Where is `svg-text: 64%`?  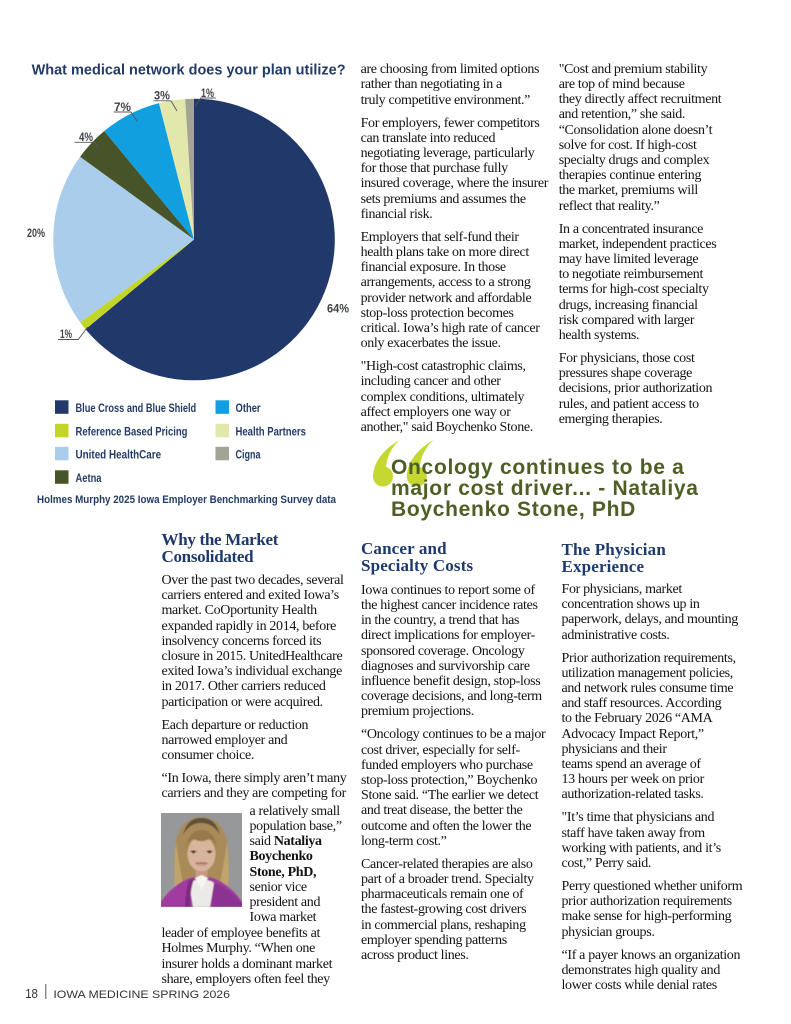 svg-text: 64% is located at coordinates (338, 309).